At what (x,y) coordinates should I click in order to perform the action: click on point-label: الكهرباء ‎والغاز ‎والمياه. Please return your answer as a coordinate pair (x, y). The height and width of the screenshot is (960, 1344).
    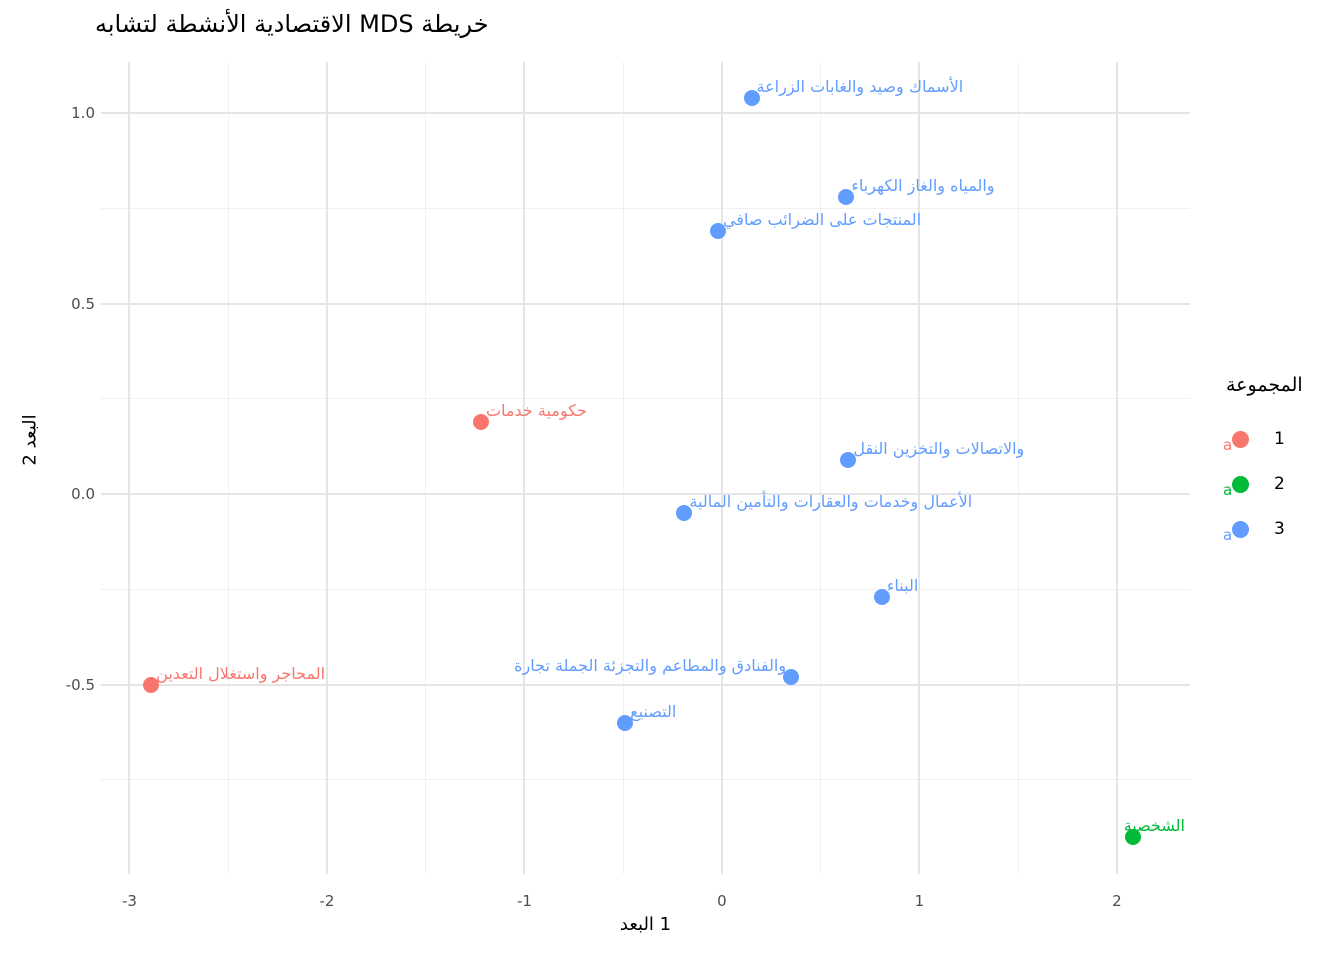
    Looking at the image, I should click on (923, 185).